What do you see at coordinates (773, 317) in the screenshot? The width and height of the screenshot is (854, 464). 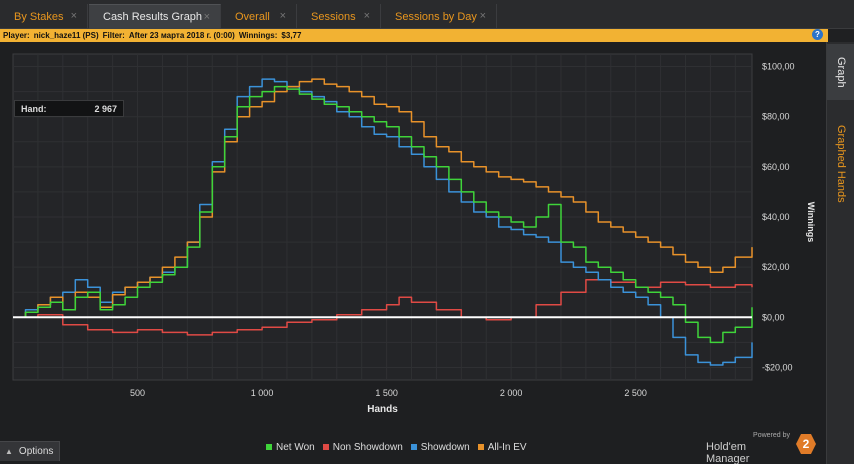 I see `y-tick-label: $0,00` at bounding box center [773, 317].